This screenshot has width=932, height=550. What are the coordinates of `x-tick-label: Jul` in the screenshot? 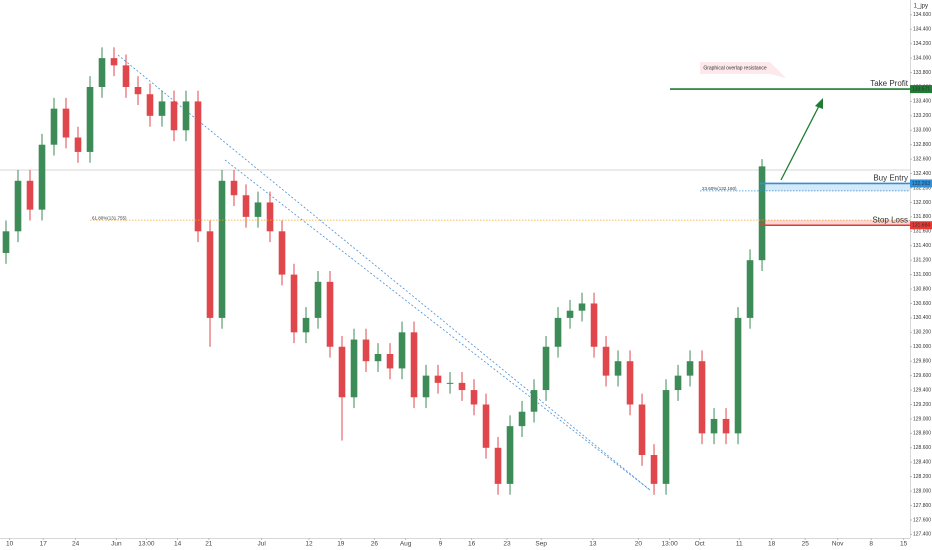 It's located at (261, 544).